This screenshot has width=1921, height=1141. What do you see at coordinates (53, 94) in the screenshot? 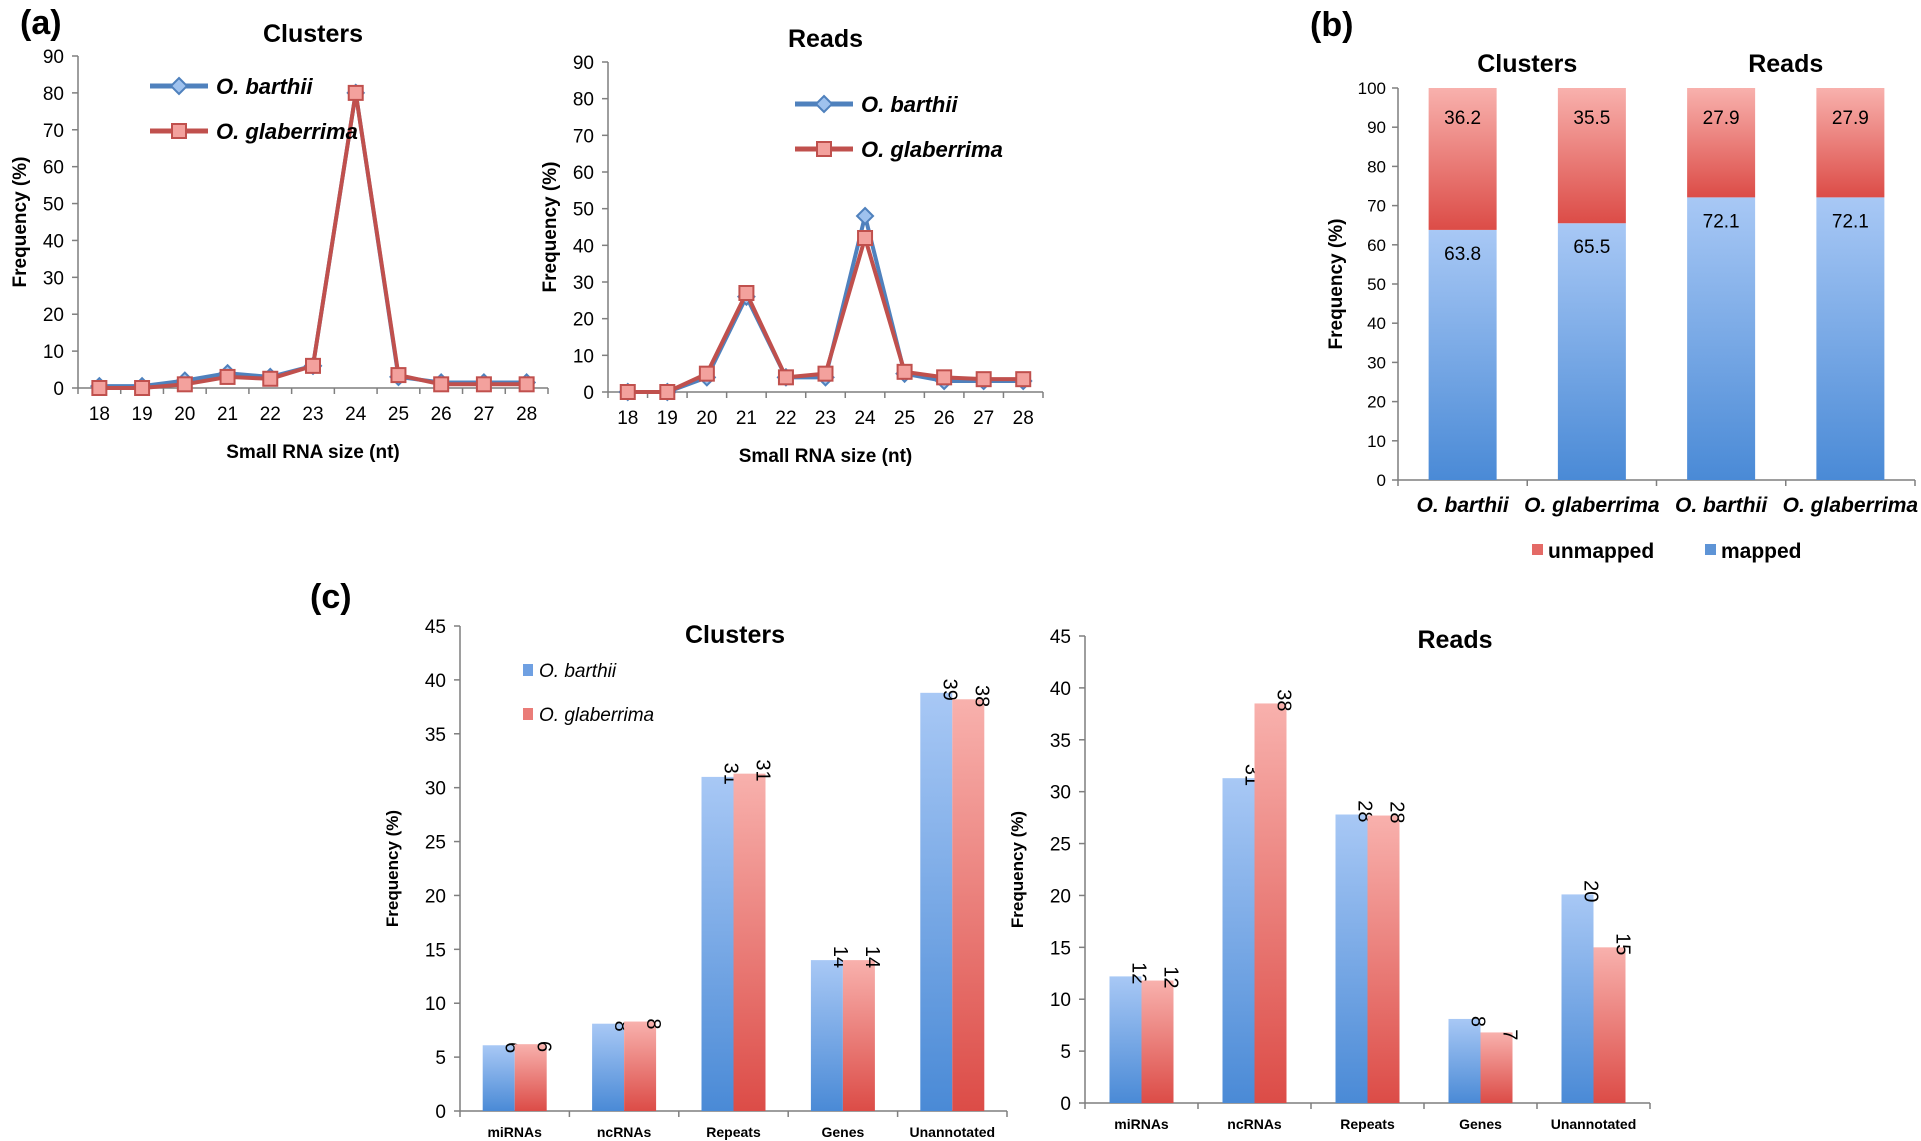
I see `y-tick-label: 80` at bounding box center [53, 94].